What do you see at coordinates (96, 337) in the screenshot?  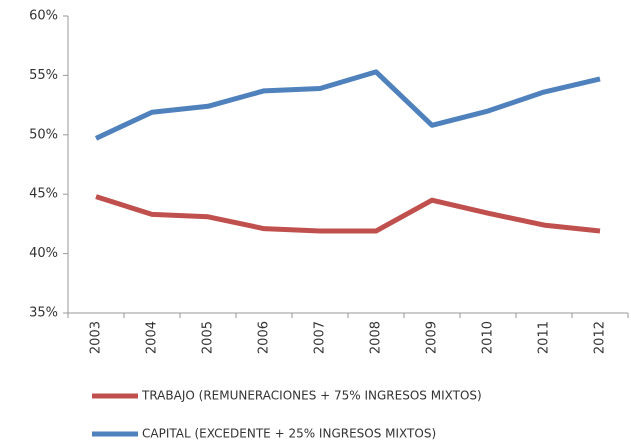 I see `x-tick-label: 2003` at bounding box center [96, 337].